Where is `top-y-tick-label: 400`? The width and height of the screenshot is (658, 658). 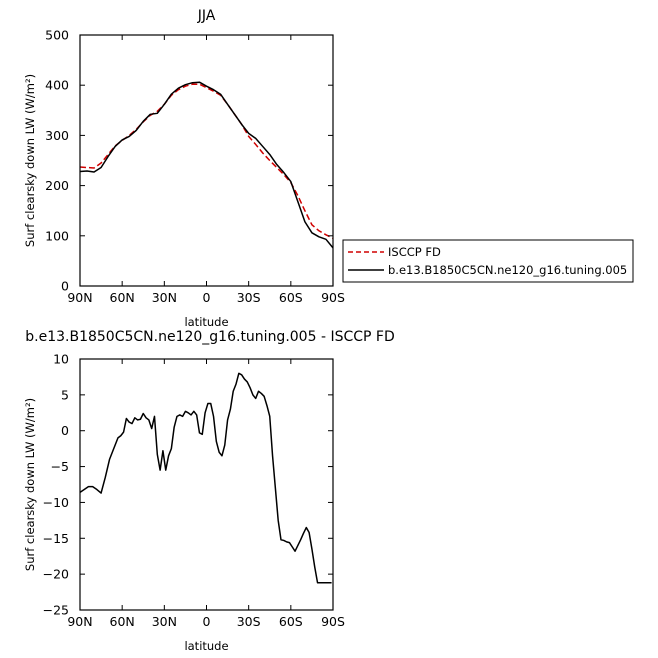
top-y-tick-label: 400 is located at coordinates (57, 85).